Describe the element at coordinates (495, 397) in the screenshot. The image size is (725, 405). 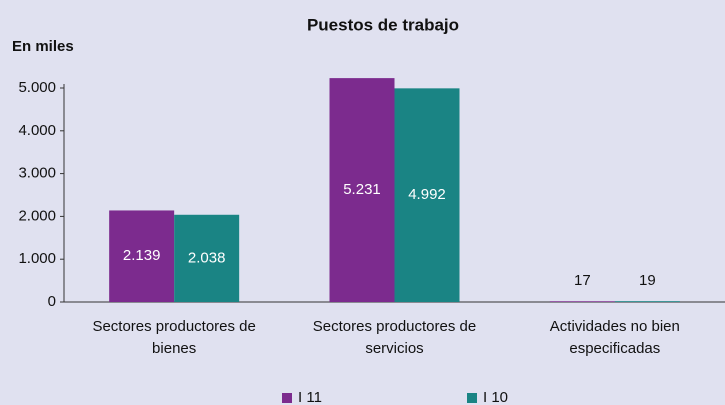
I see `legend-label: I 10` at that location.